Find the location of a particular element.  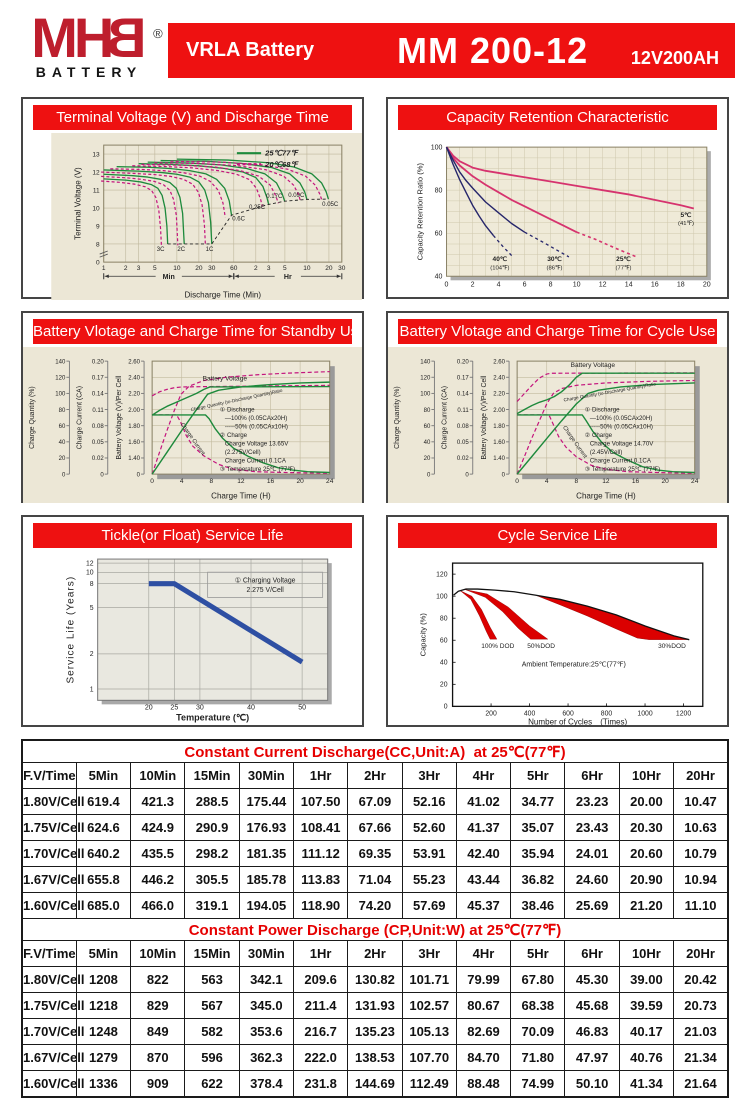

y-tick-label: 20 is located at coordinates (62, 459).